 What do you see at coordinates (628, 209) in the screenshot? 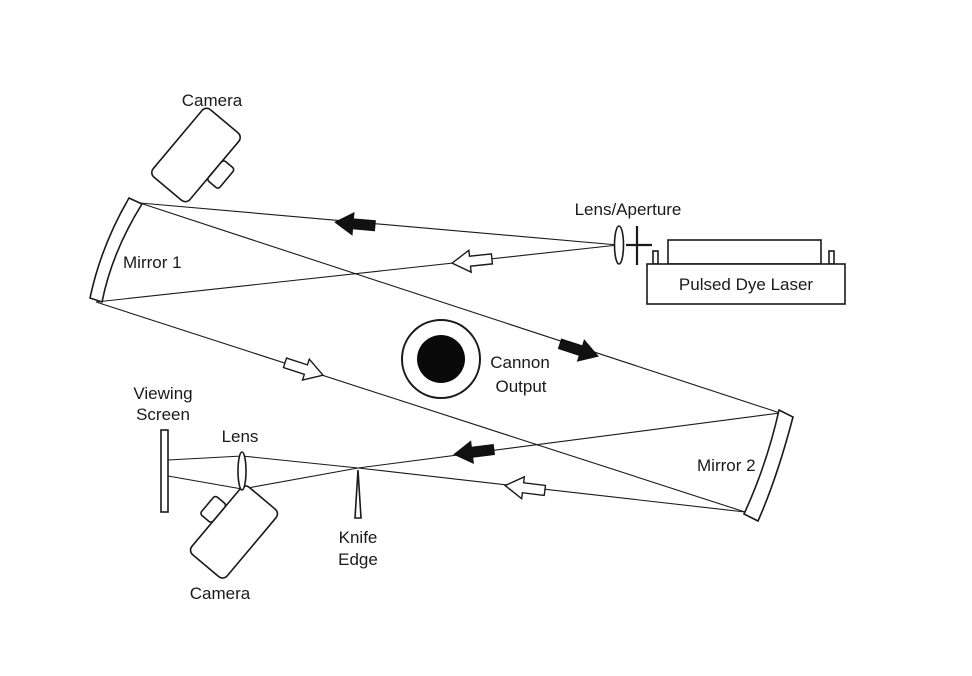
I see `label-lens-aperture: Lens/Aperture` at bounding box center [628, 209].